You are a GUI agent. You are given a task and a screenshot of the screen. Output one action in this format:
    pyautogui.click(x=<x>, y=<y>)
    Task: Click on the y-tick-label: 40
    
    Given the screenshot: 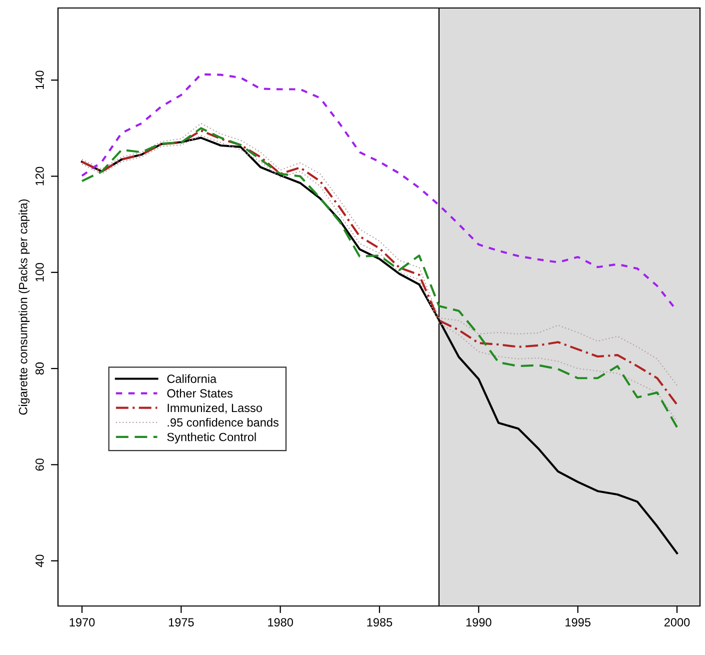 What is the action you would take?
    pyautogui.click(x=40, y=561)
    